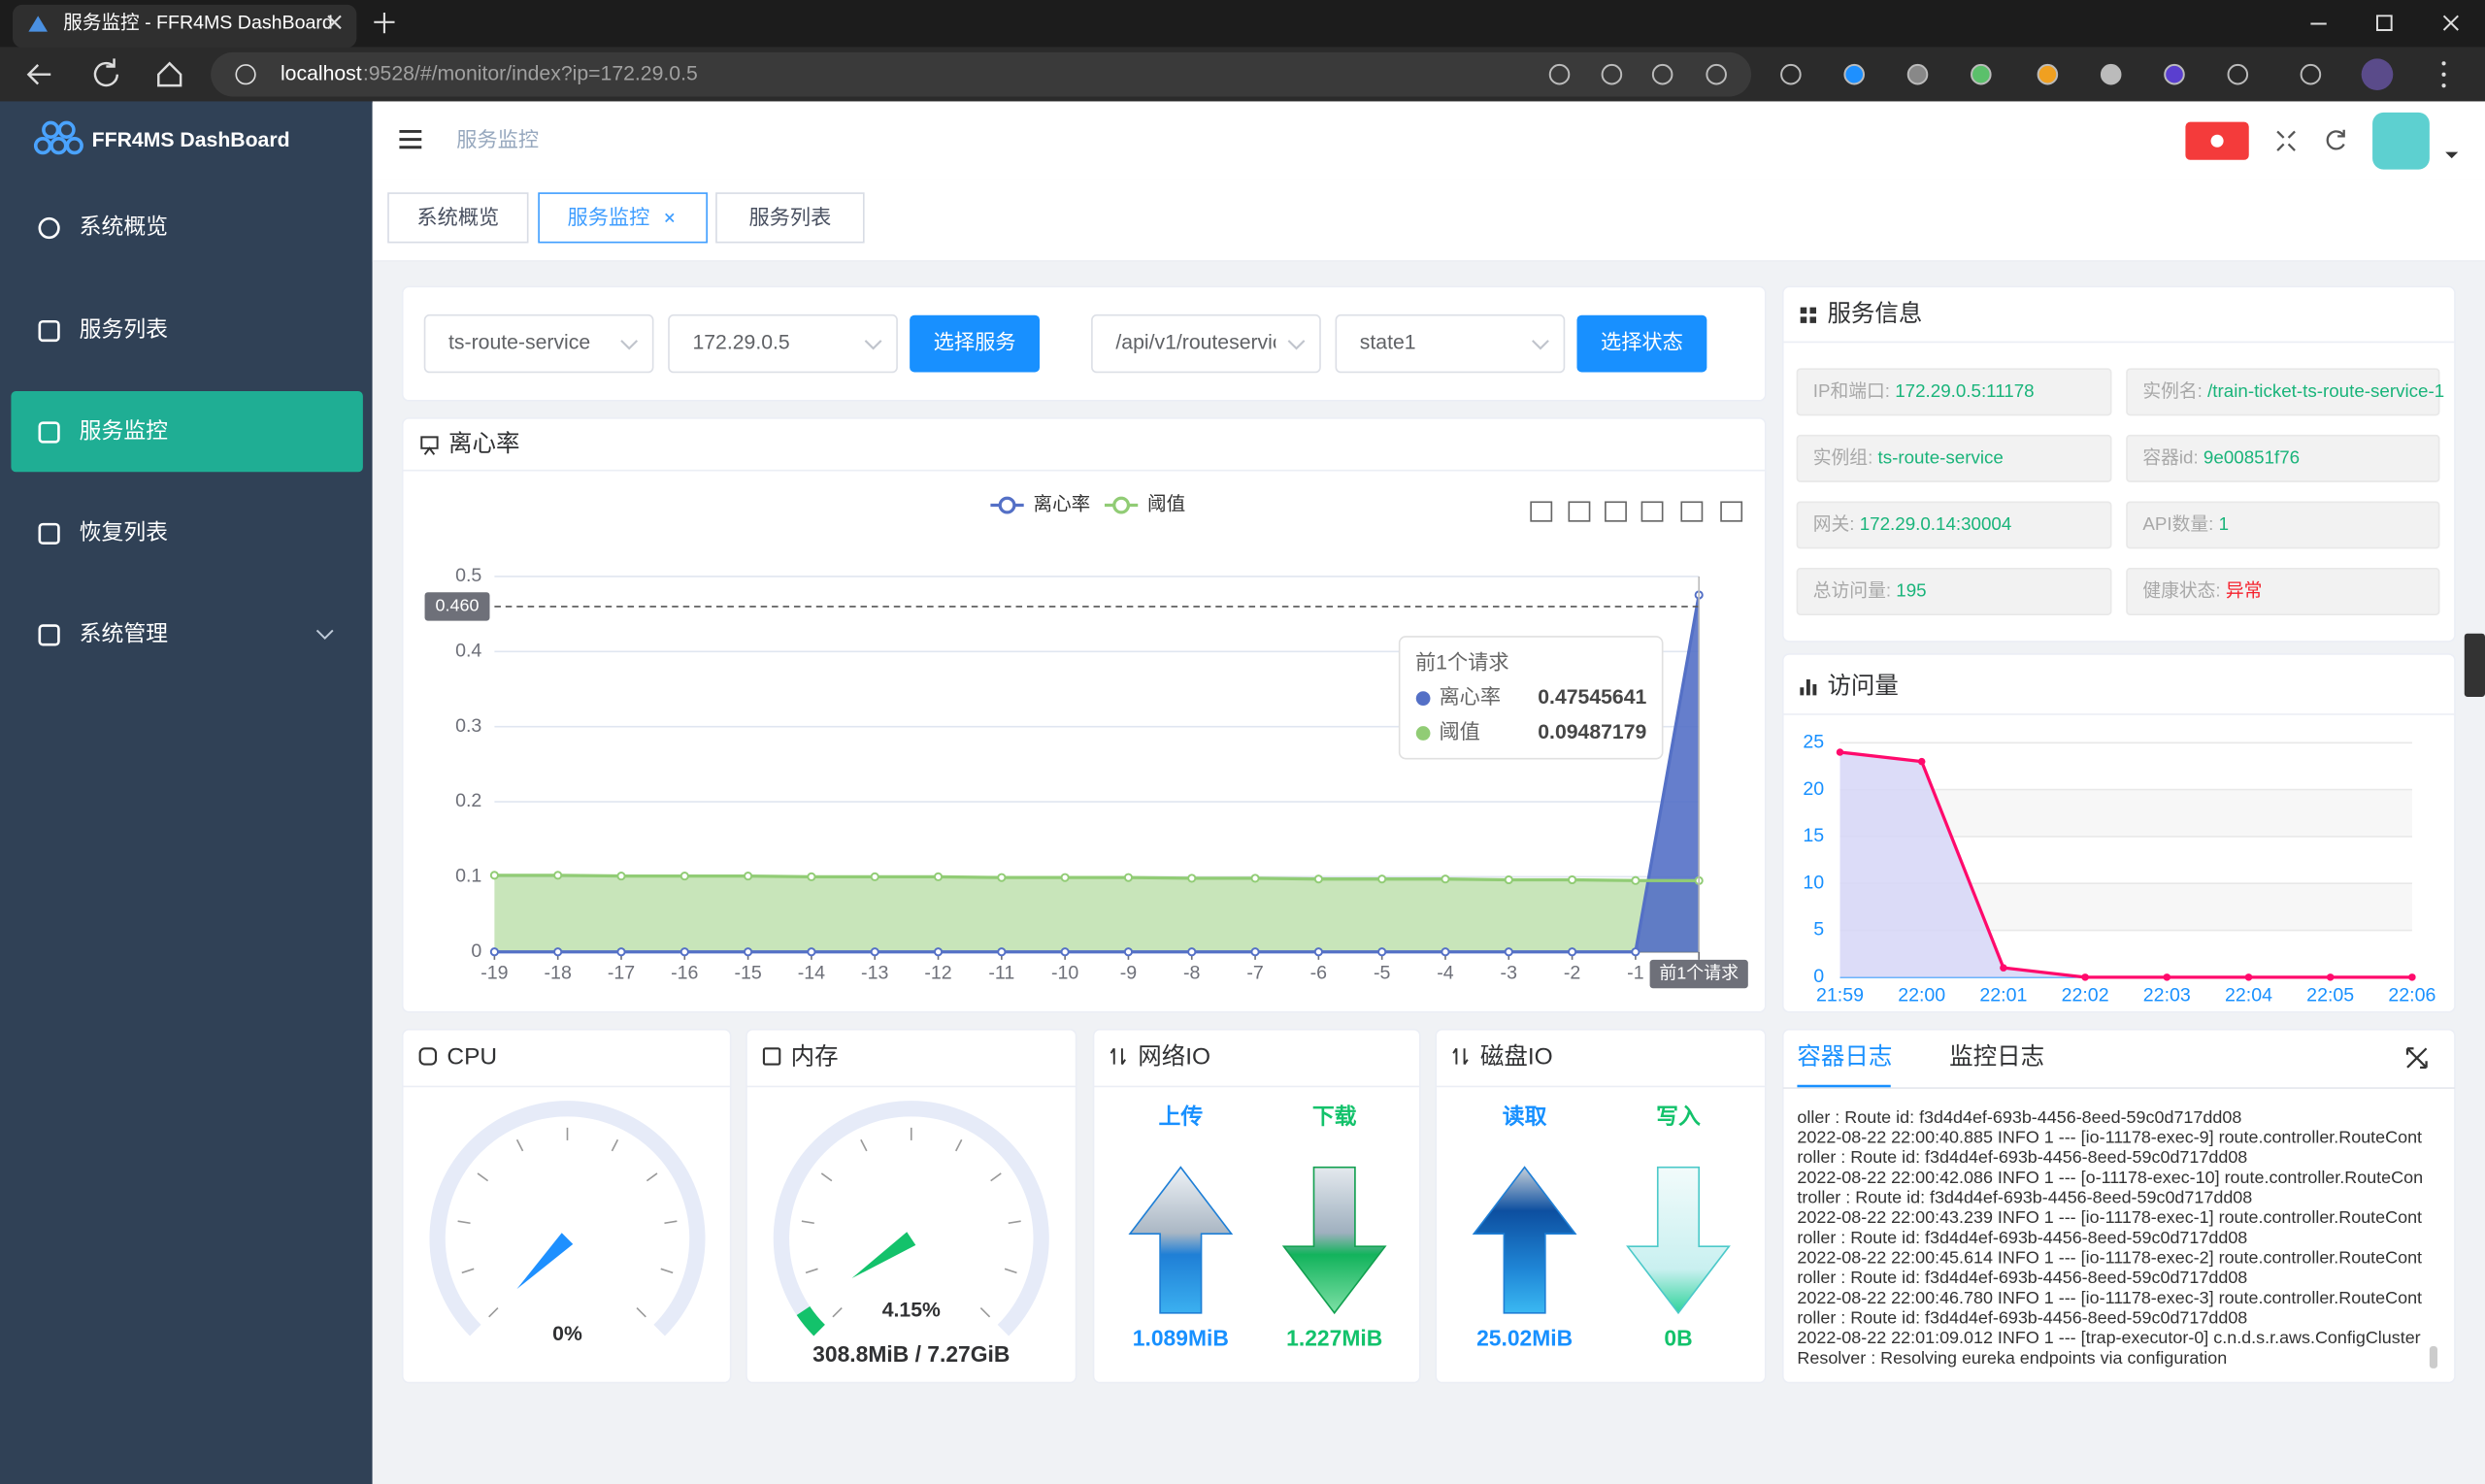 The image size is (2485, 1484). I want to click on tag-label: 服务列表, so click(790, 217).